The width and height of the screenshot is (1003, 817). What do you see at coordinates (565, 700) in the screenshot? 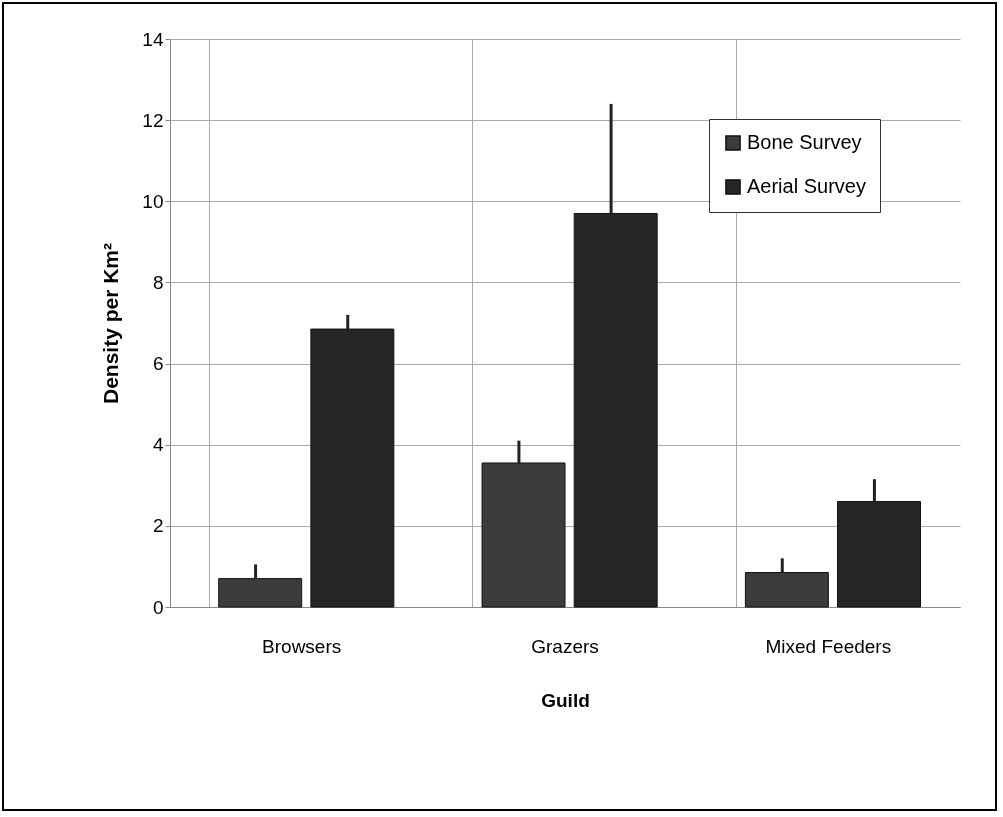
I see `x-axis-title: Guild` at bounding box center [565, 700].